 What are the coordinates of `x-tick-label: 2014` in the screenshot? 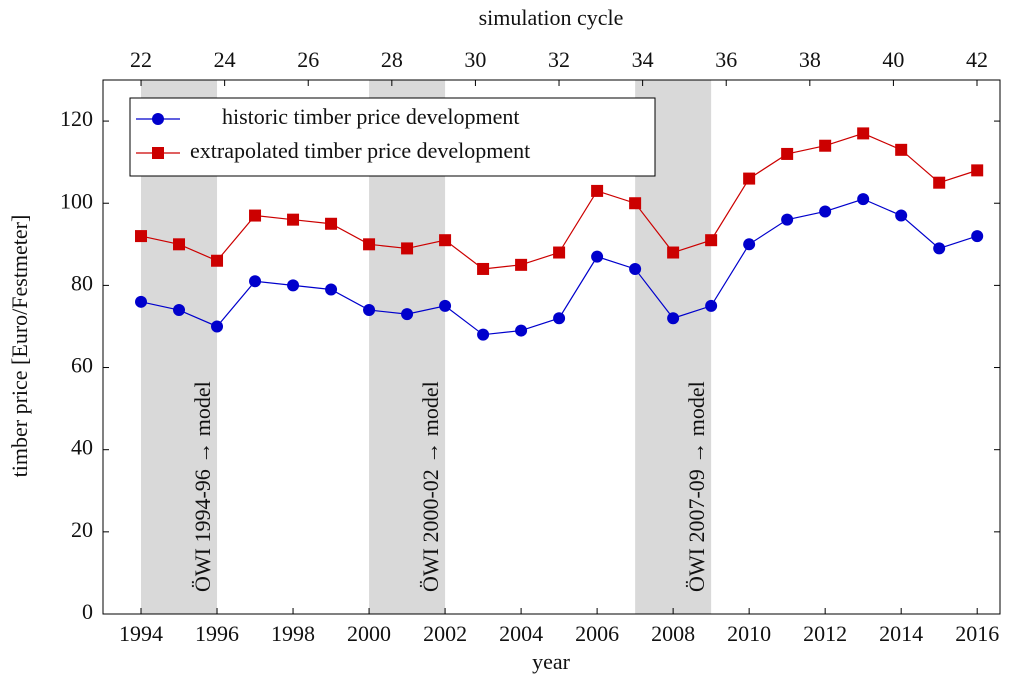 It's located at (901, 633).